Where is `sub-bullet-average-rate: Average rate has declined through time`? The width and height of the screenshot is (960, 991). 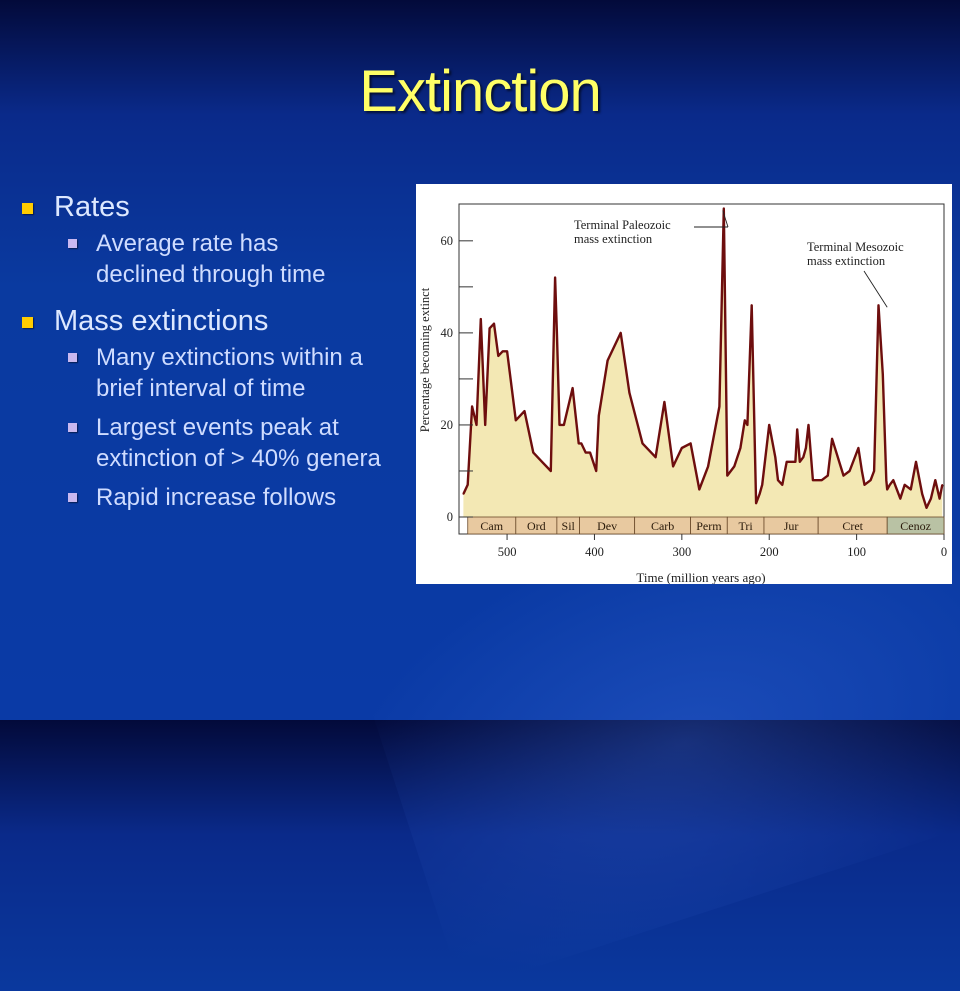 sub-bullet-average-rate: Average rate has declined through time is located at coordinates (208, 259).